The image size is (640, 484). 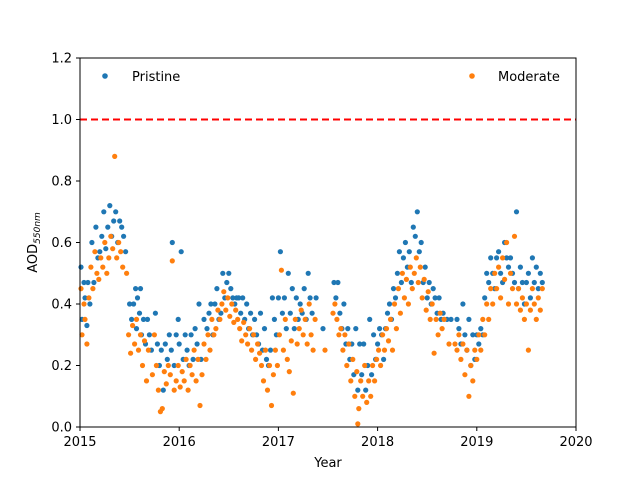 I want to click on y-tick-label: 0.8, so click(x=61, y=182).